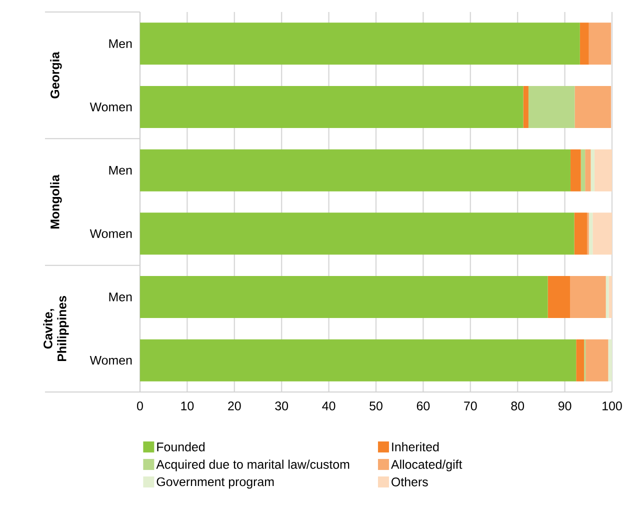  I want to click on x-tick-label: 30, so click(281, 406).